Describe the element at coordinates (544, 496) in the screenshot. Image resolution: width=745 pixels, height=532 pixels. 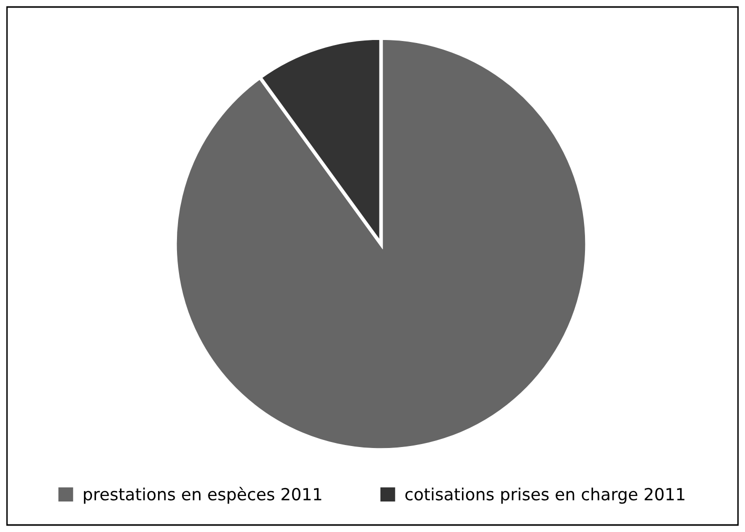
I see `legend-label: cotisations prises en charge 2011` at that location.